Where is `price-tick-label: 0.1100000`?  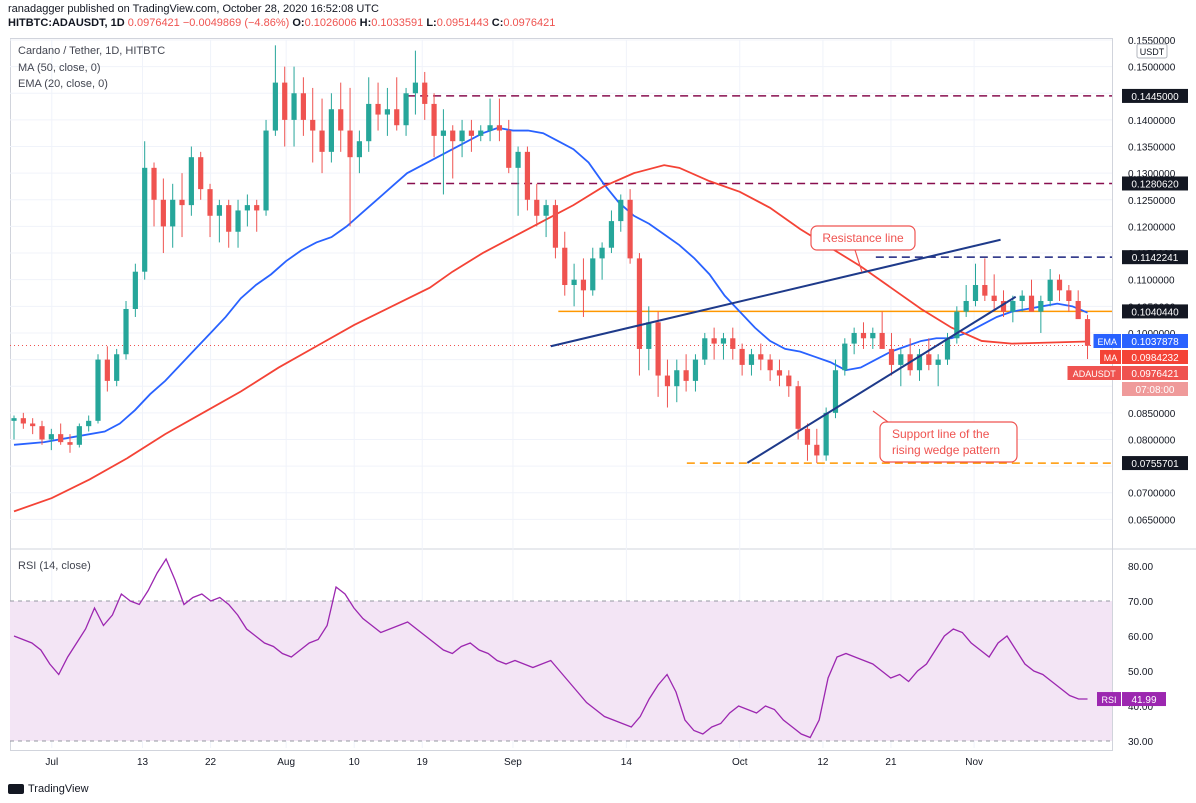
price-tick-label: 0.1100000 is located at coordinates (1151, 281).